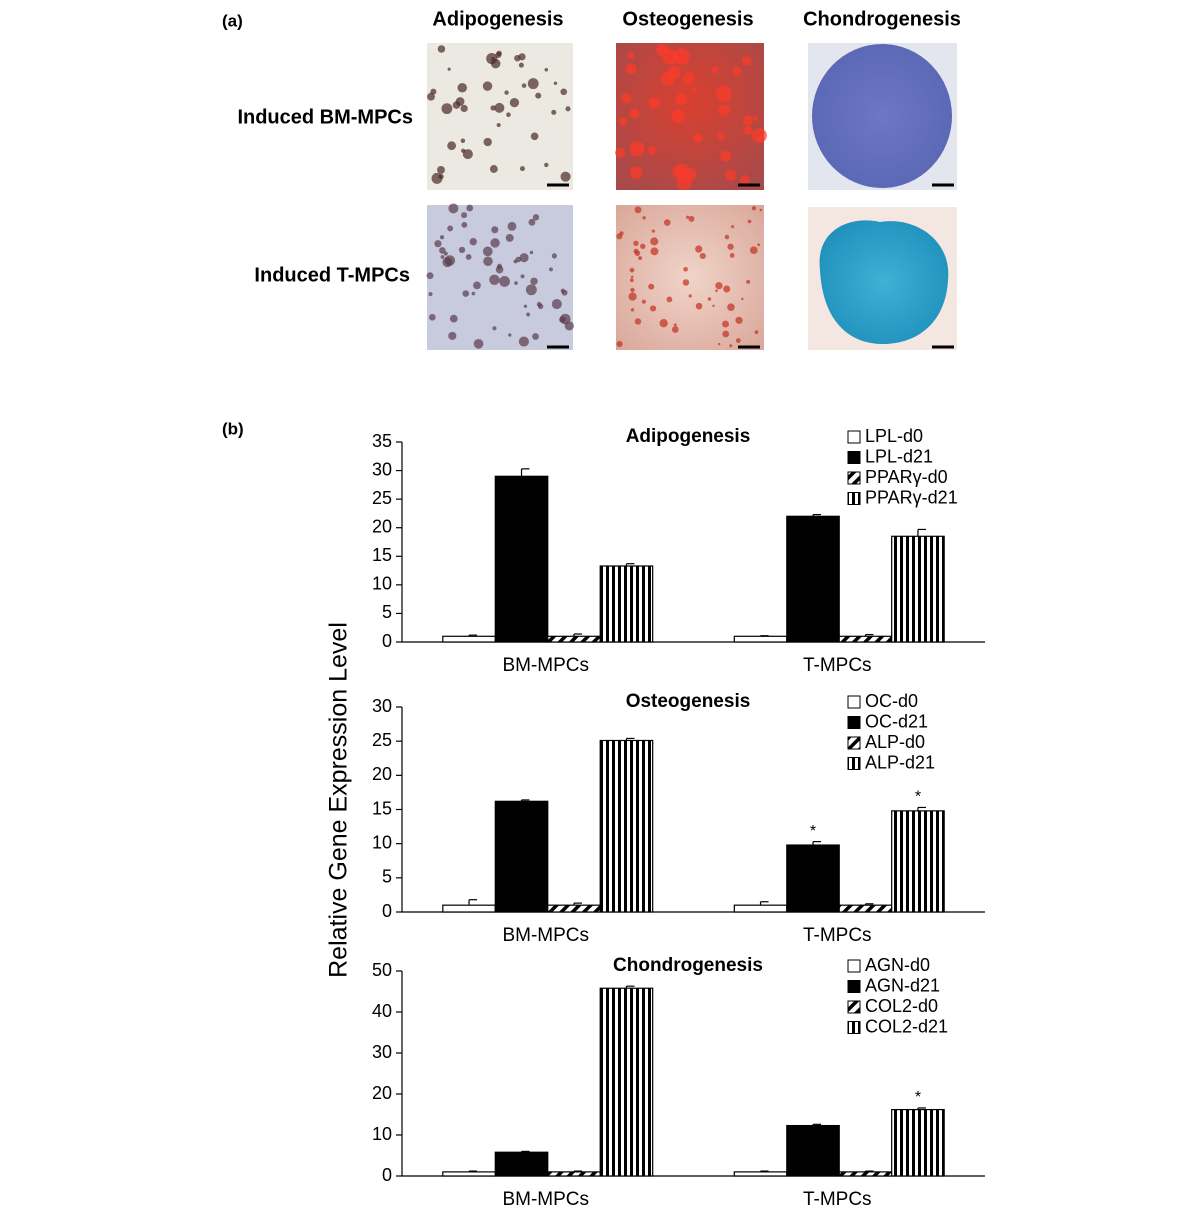 The image size is (1200, 1223). What do you see at coordinates (545, 935) in the screenshot?
I see `x-tick-label: BM-MPCs` at bounding box center [545, 935].